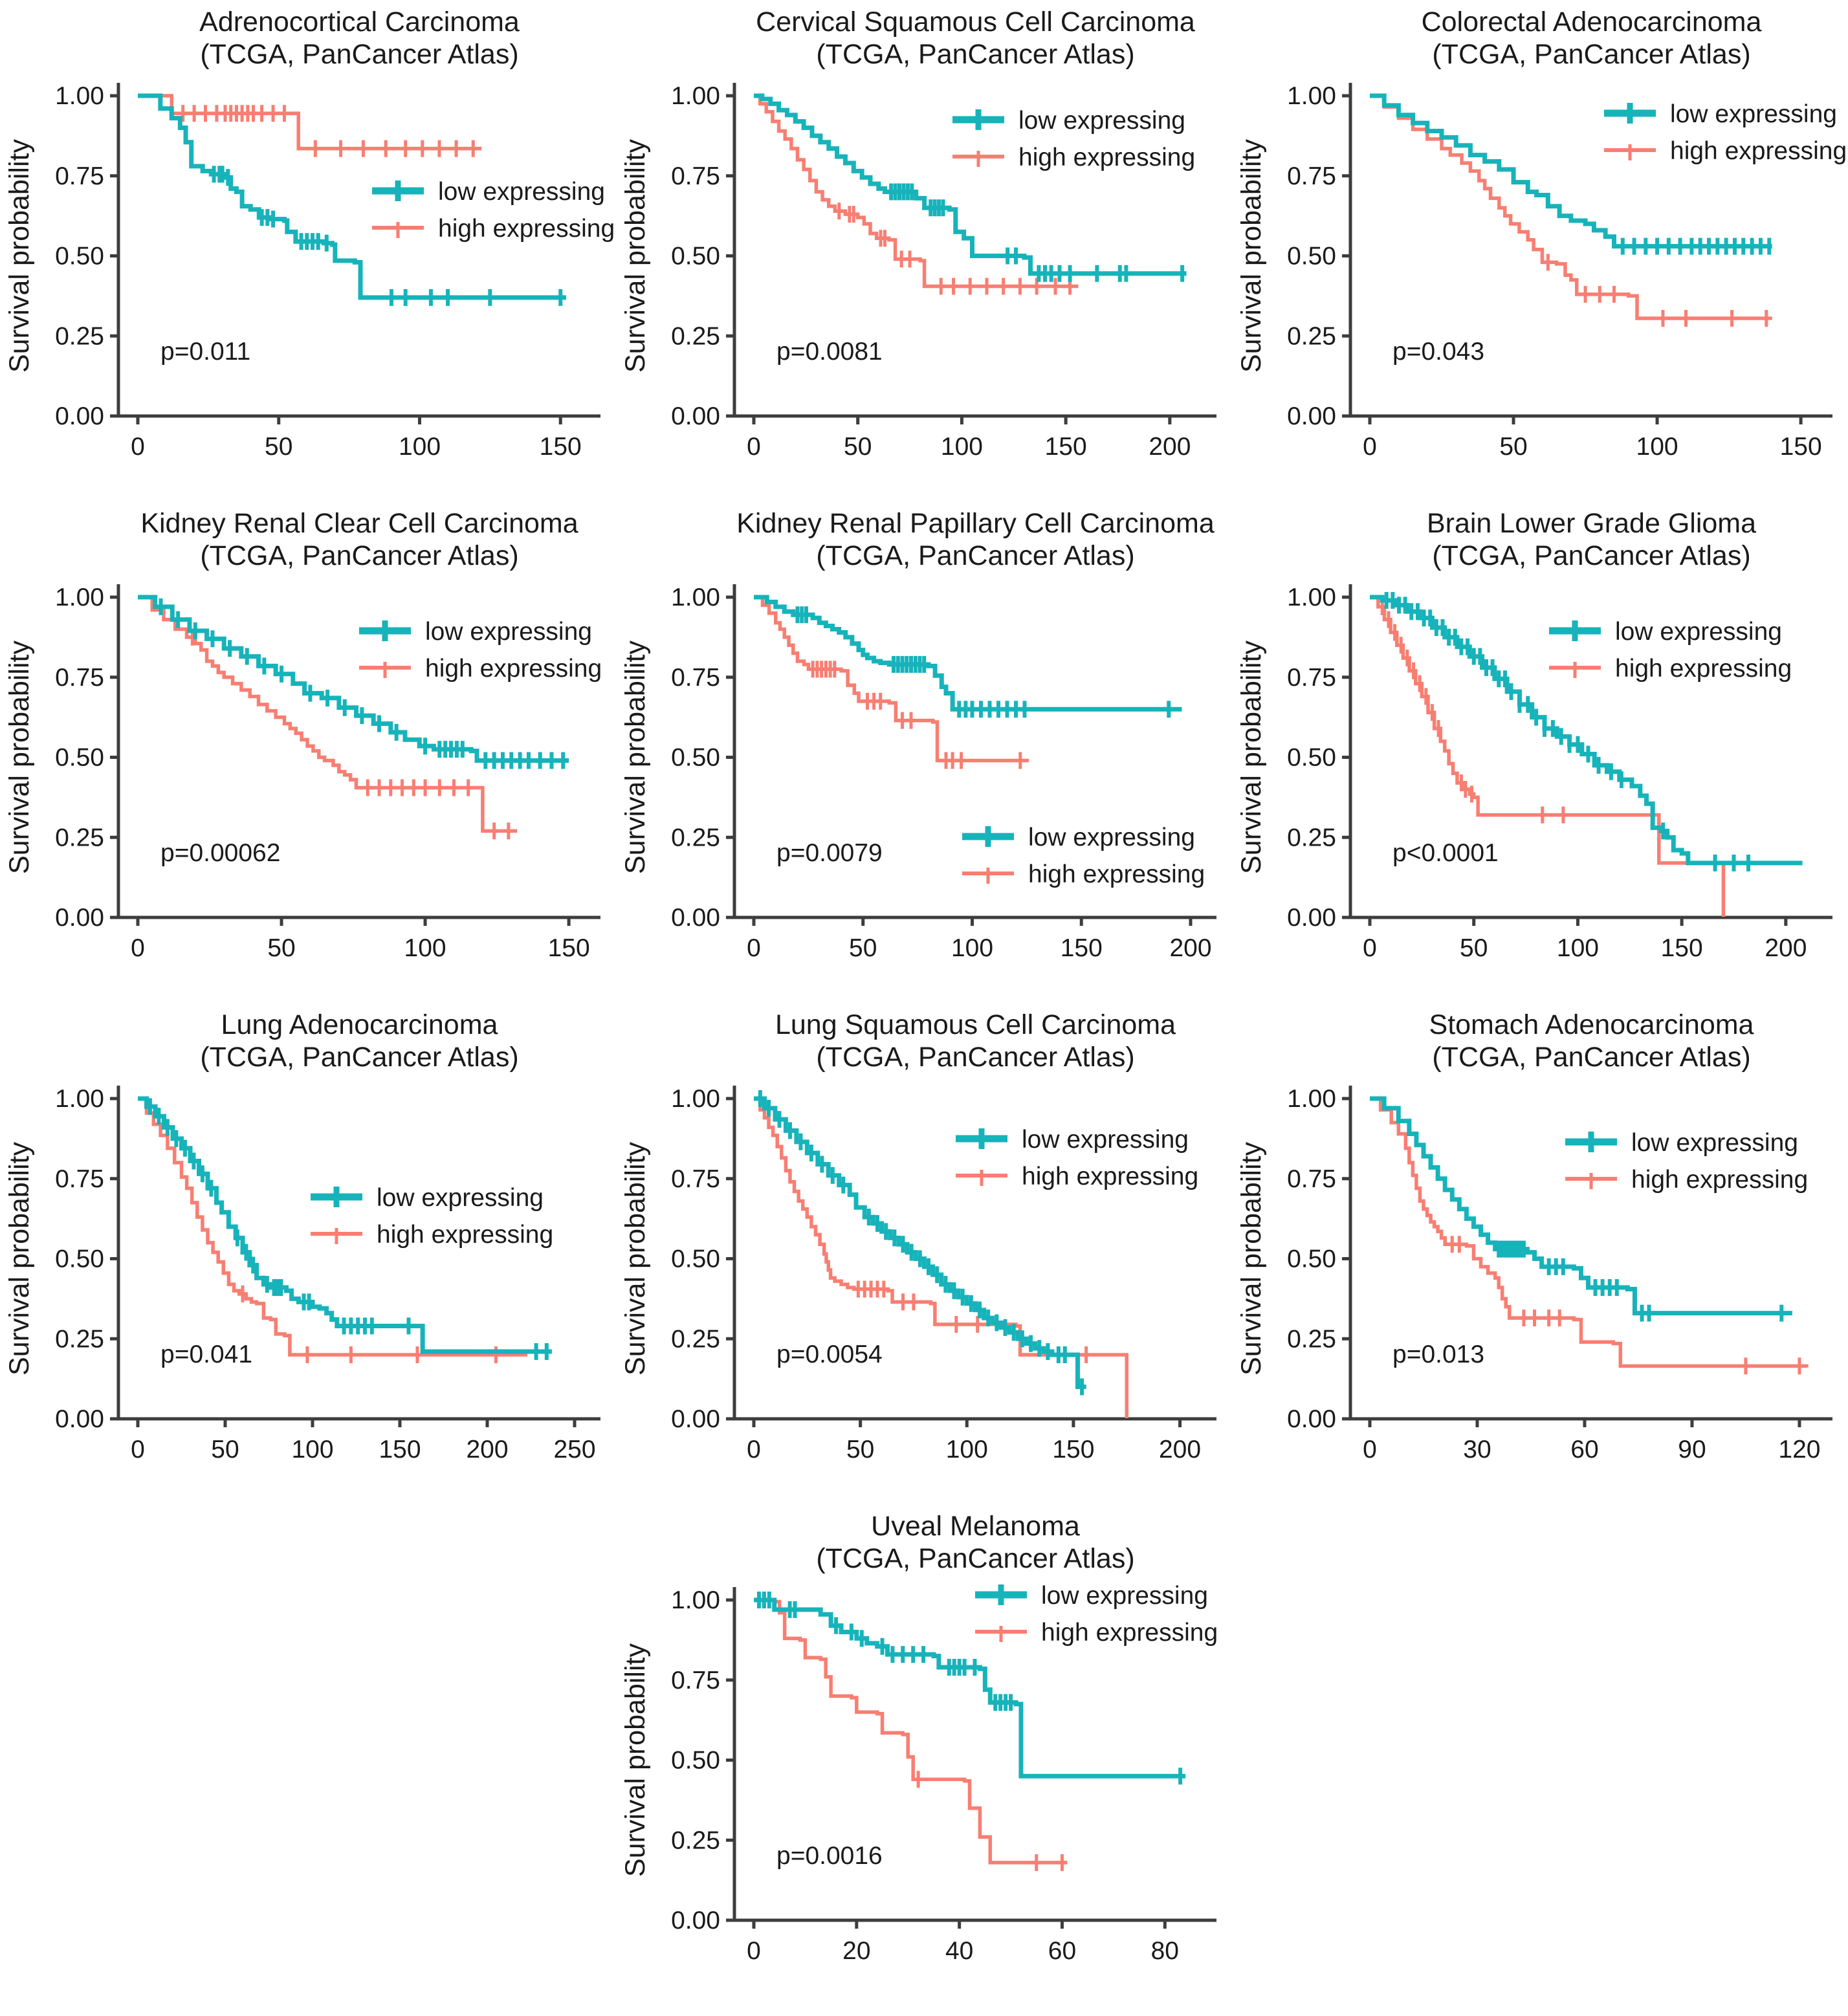 This screenshot has width=1848, height=2016. I want to click on p-value-label: p=0.0016, so click(830, 1856).